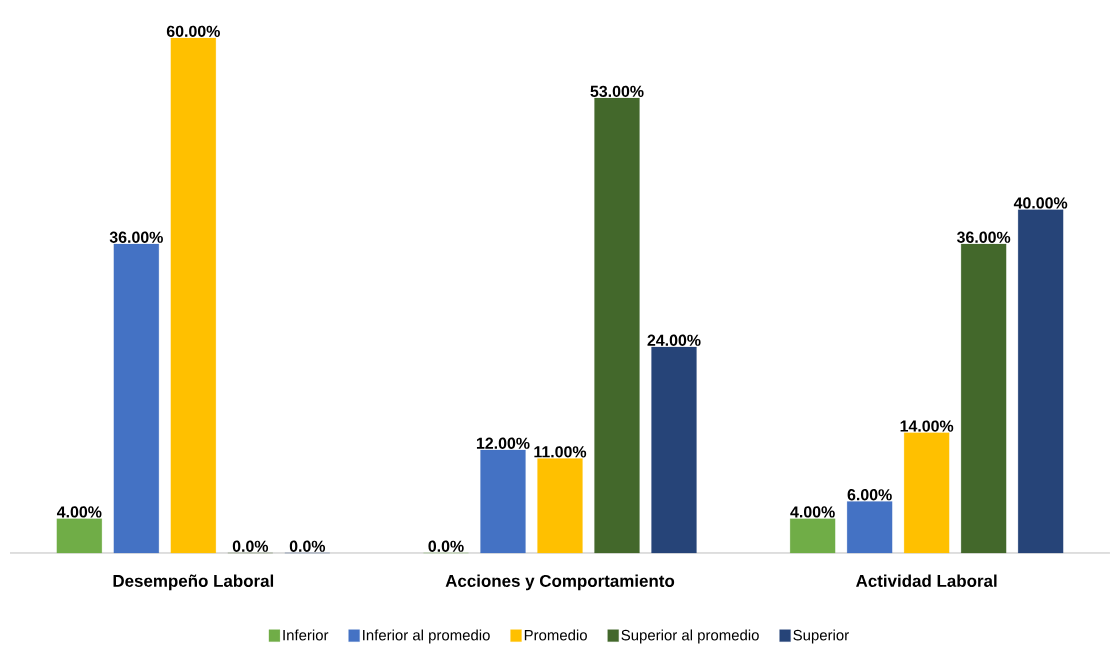  I want to click on data-label: 6.00%, so click(869, 495).